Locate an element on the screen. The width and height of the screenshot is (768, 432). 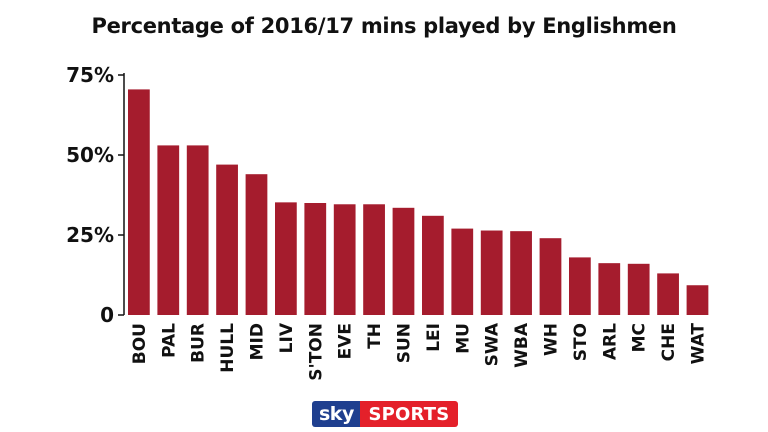
bar-liv is located at coordinates (286, 258).